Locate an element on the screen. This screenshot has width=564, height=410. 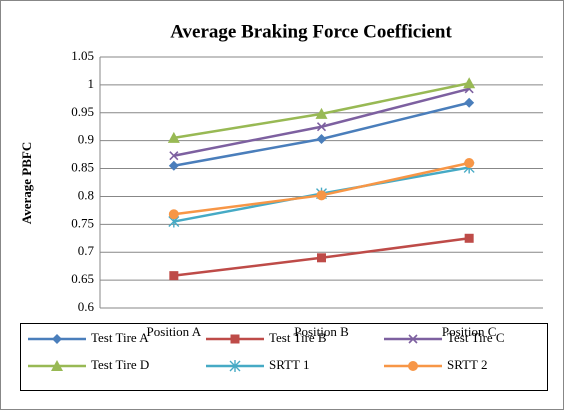
legend-label: Test Tire A is located at coordinates (120, 337).